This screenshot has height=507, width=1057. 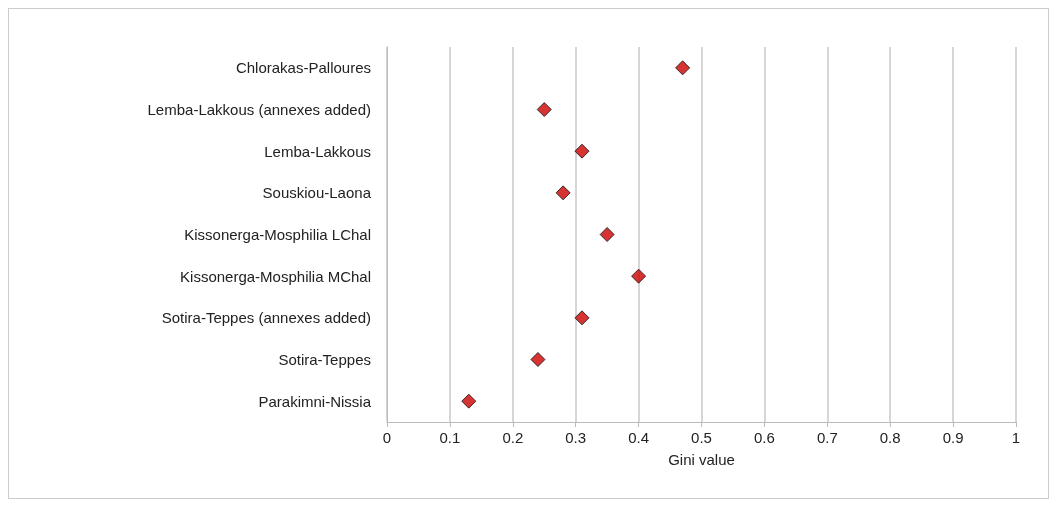 What do you see at coordinates (953, 437) in the screenshot?
I see `x-tick-label: 0.9` at bounding box center [953, 437].